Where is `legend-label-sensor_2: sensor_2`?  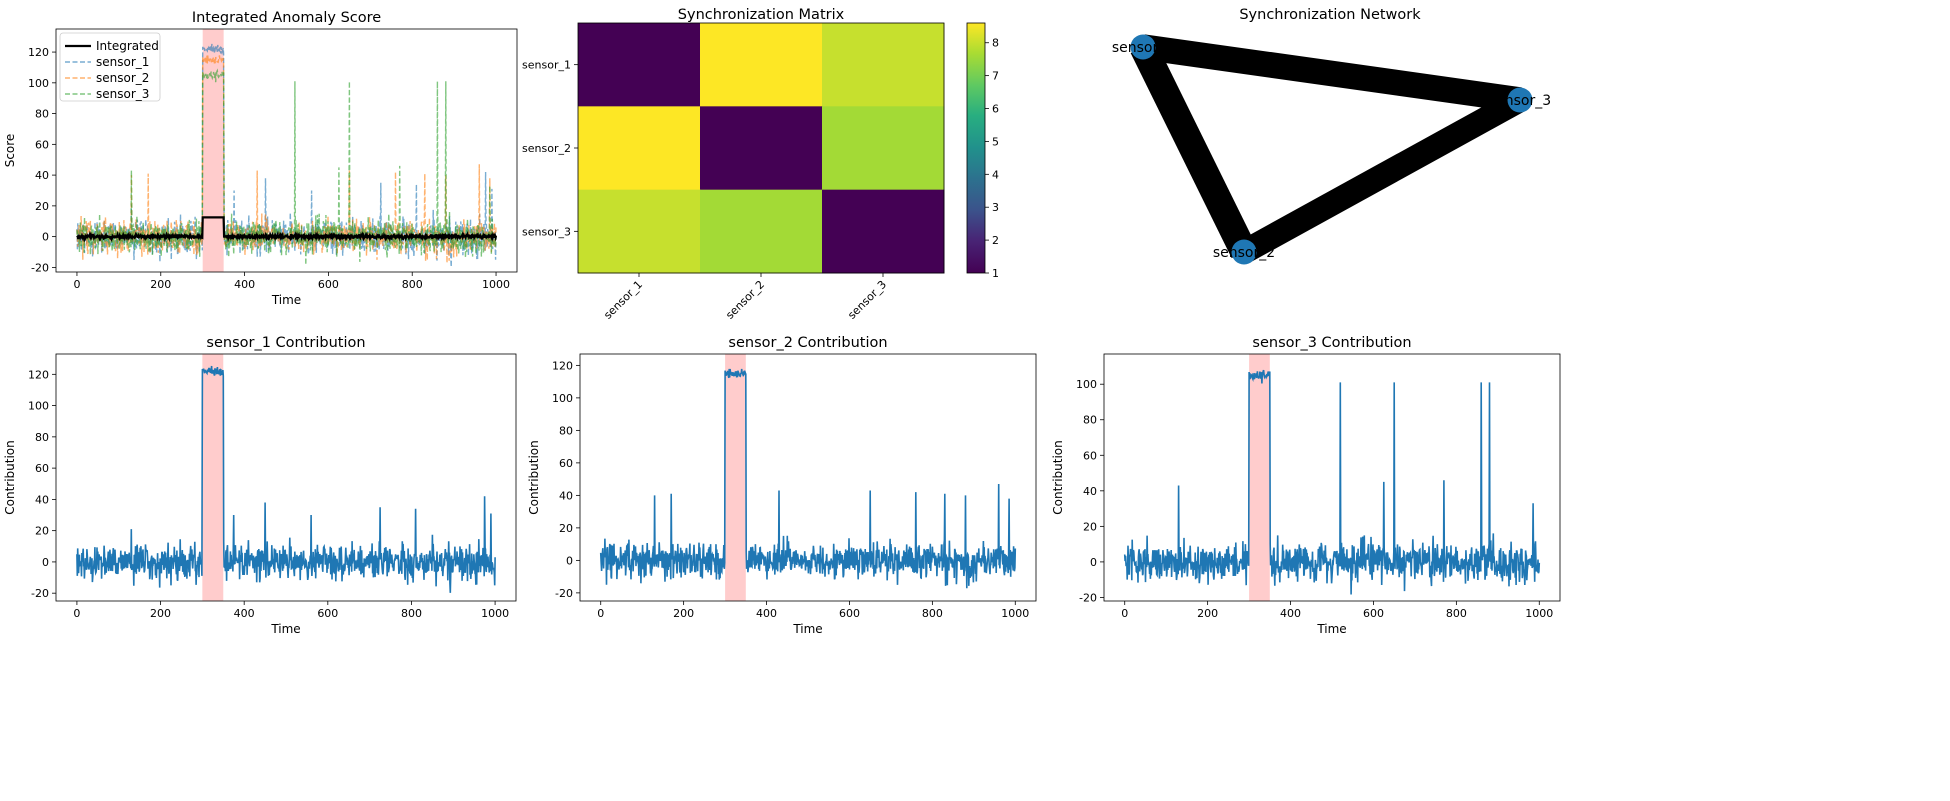 legend-label-sensor_2: sensor_2 is located at coordinates (122, 78).